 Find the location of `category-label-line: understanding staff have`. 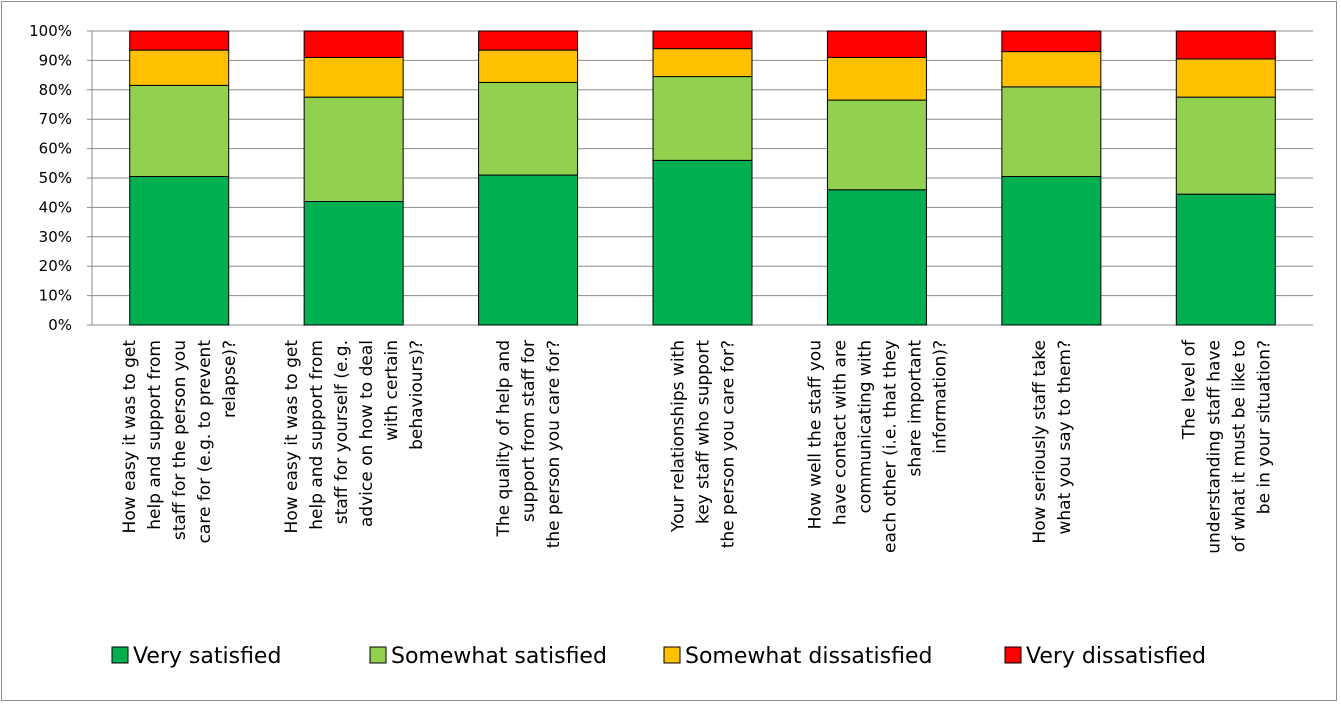

category-label-line: understanding staff have is located at coordinates (1214, 447).